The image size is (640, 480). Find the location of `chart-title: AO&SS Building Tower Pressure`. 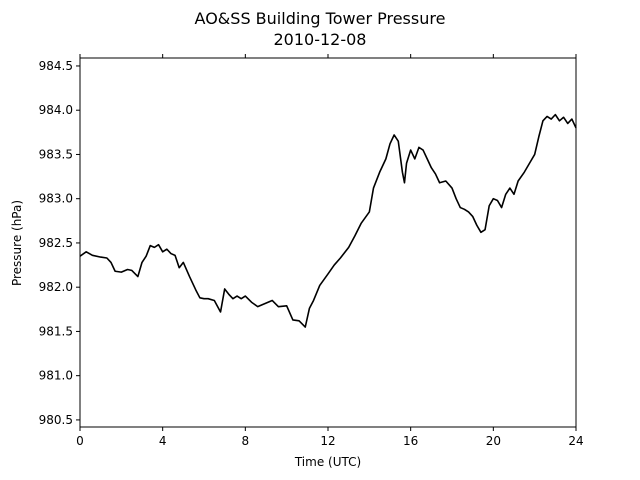

chart-title: AO&SS Building Tower Pressure is located at coordinates (320, 18).